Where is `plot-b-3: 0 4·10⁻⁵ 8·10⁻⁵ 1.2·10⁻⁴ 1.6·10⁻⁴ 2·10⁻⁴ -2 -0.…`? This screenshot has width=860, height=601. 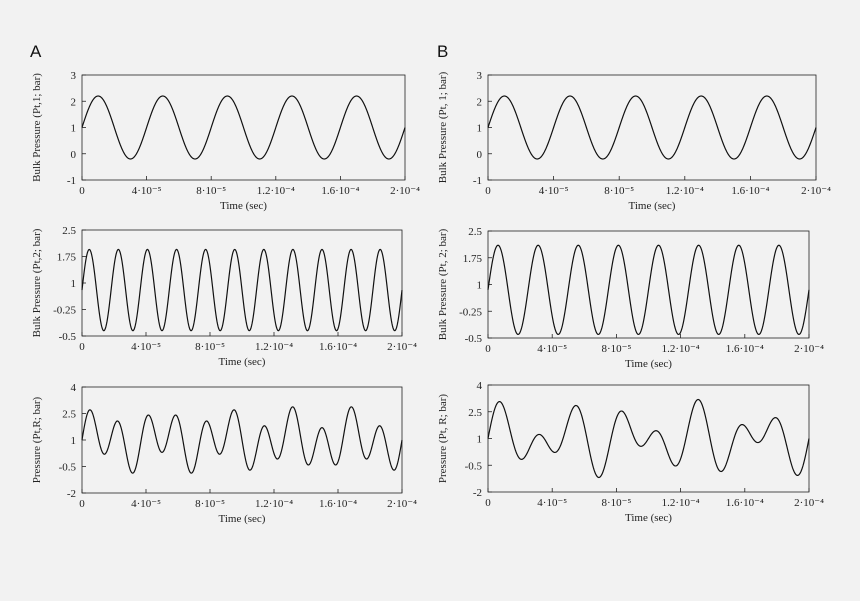 plot-b-3: 0 4·10⁻⁵ 8·10⁻⁵ 1.2·10⁻⁴ 1.6·10⁻⁴ 2·10⁻⁴ -2 -0.… is located at coordinates (630, 452).